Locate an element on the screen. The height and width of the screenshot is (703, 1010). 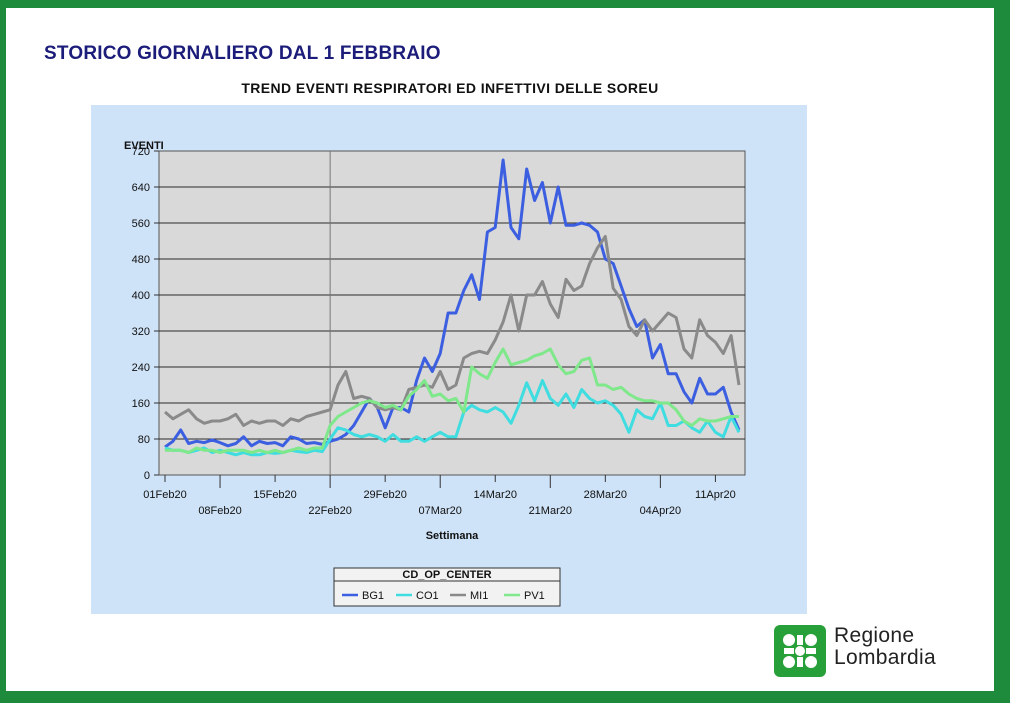
regione-lombardia-logo: Regione Lombardia is located at coordinates (879, 651).